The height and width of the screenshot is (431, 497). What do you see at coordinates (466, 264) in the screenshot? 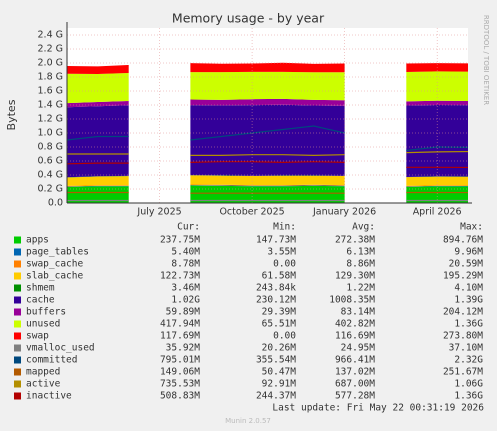
I see `legend-value: 20.59M` at bounding box center [466, 264].